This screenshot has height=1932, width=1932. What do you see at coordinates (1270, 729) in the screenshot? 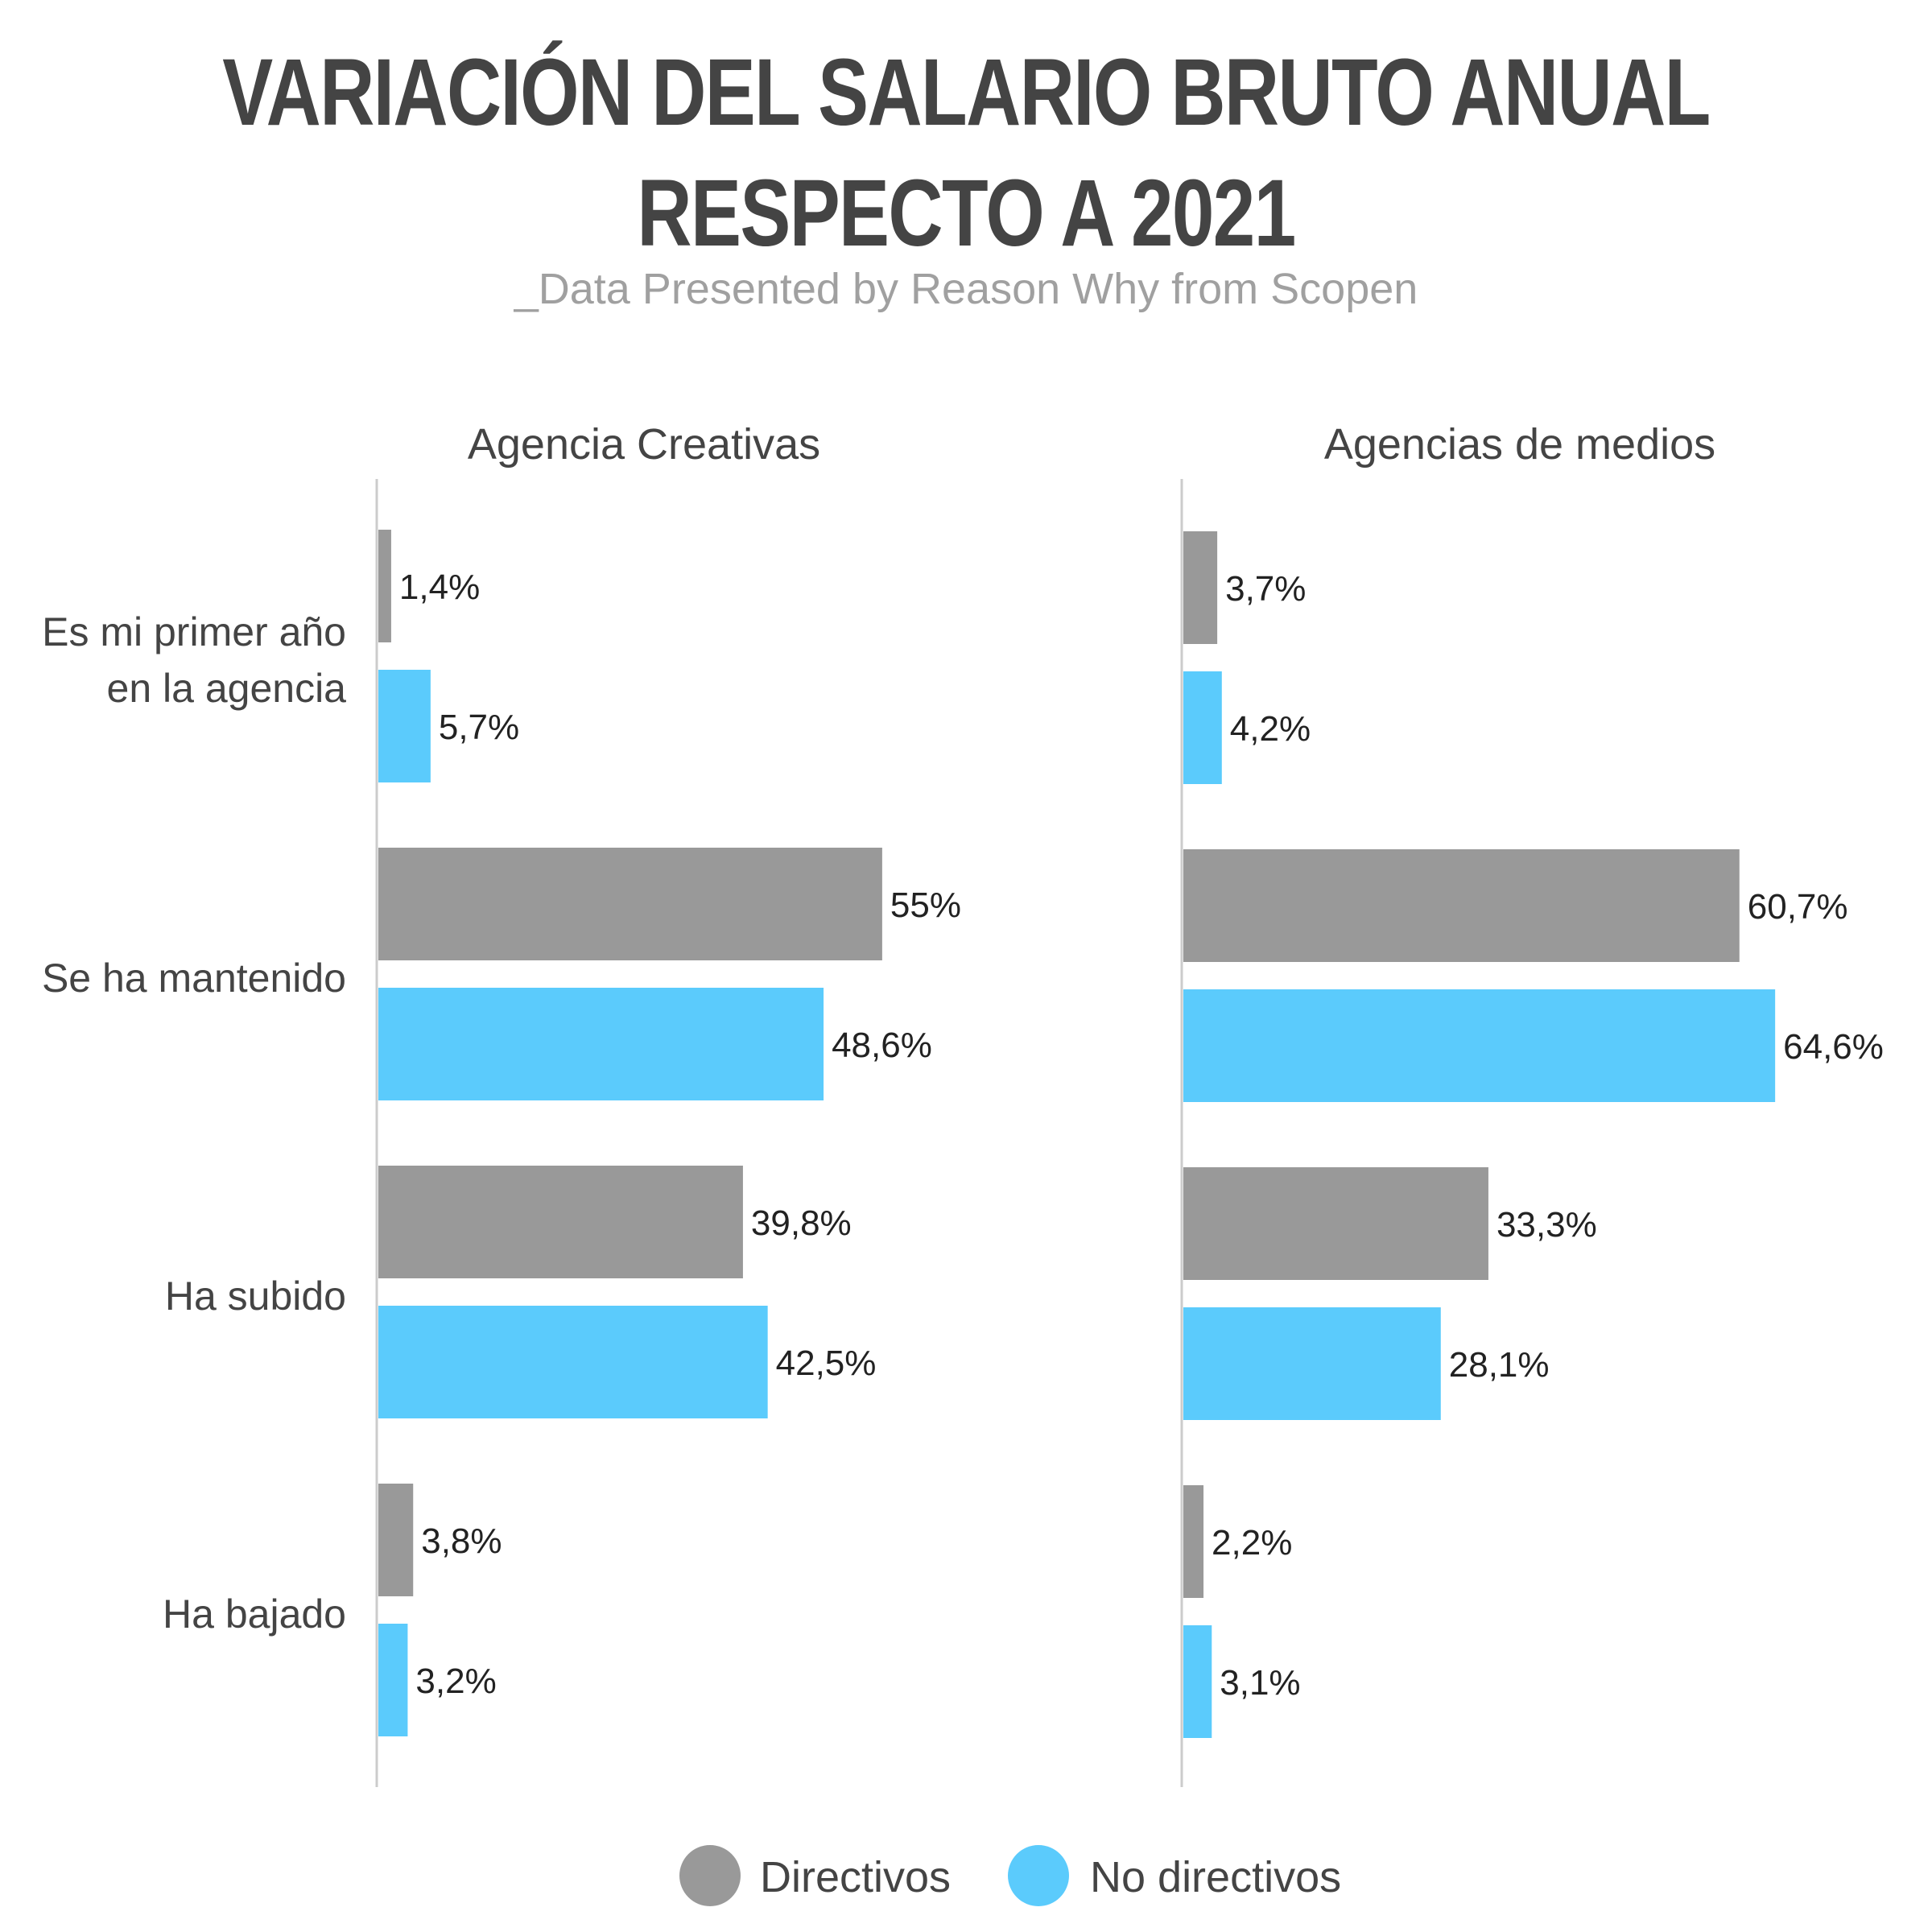
I see `value-label-p2-s2-c1: 4,2%` at bounding box center [1270, 729].